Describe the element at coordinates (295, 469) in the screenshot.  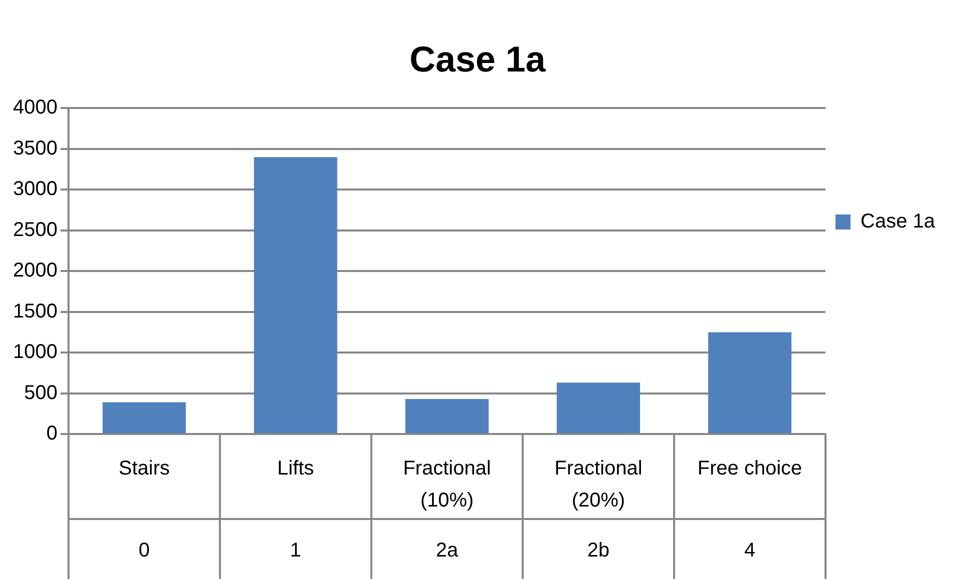
I see `x-tick-label: Lifts` at that location.